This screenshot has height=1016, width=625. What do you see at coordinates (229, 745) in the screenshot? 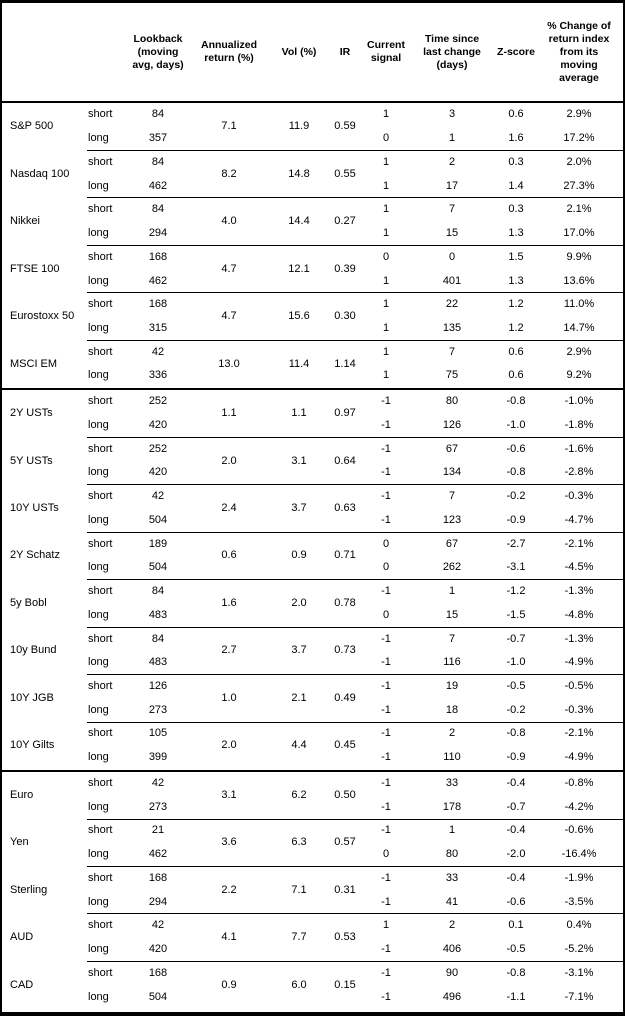
I see `annualized-return-value: 2.0` at bounding box center [229, 745].